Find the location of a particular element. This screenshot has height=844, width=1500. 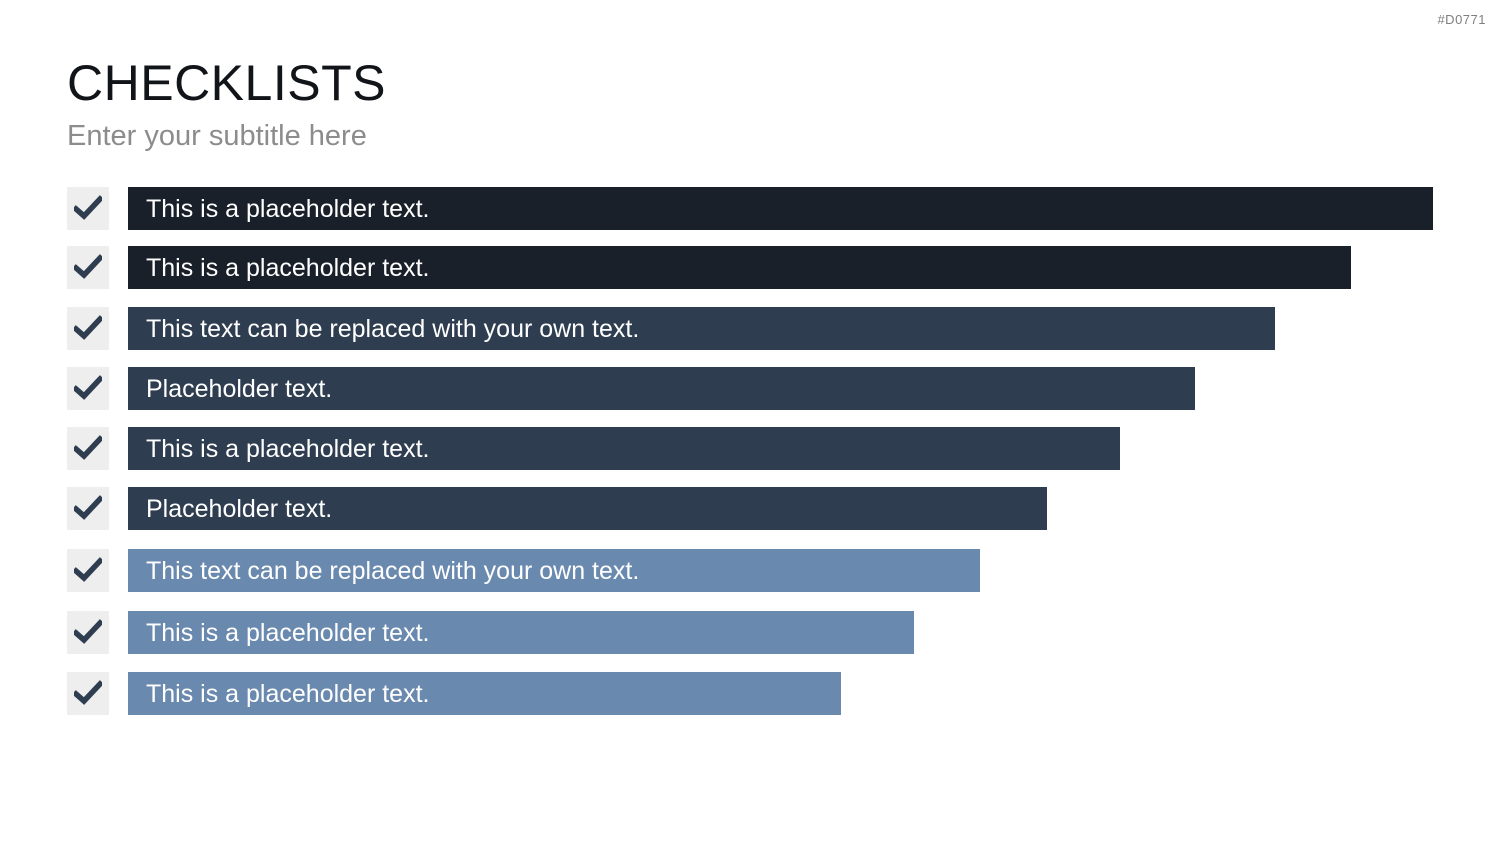

slide-id: #D0771 is located at coordinates (1461, 19).